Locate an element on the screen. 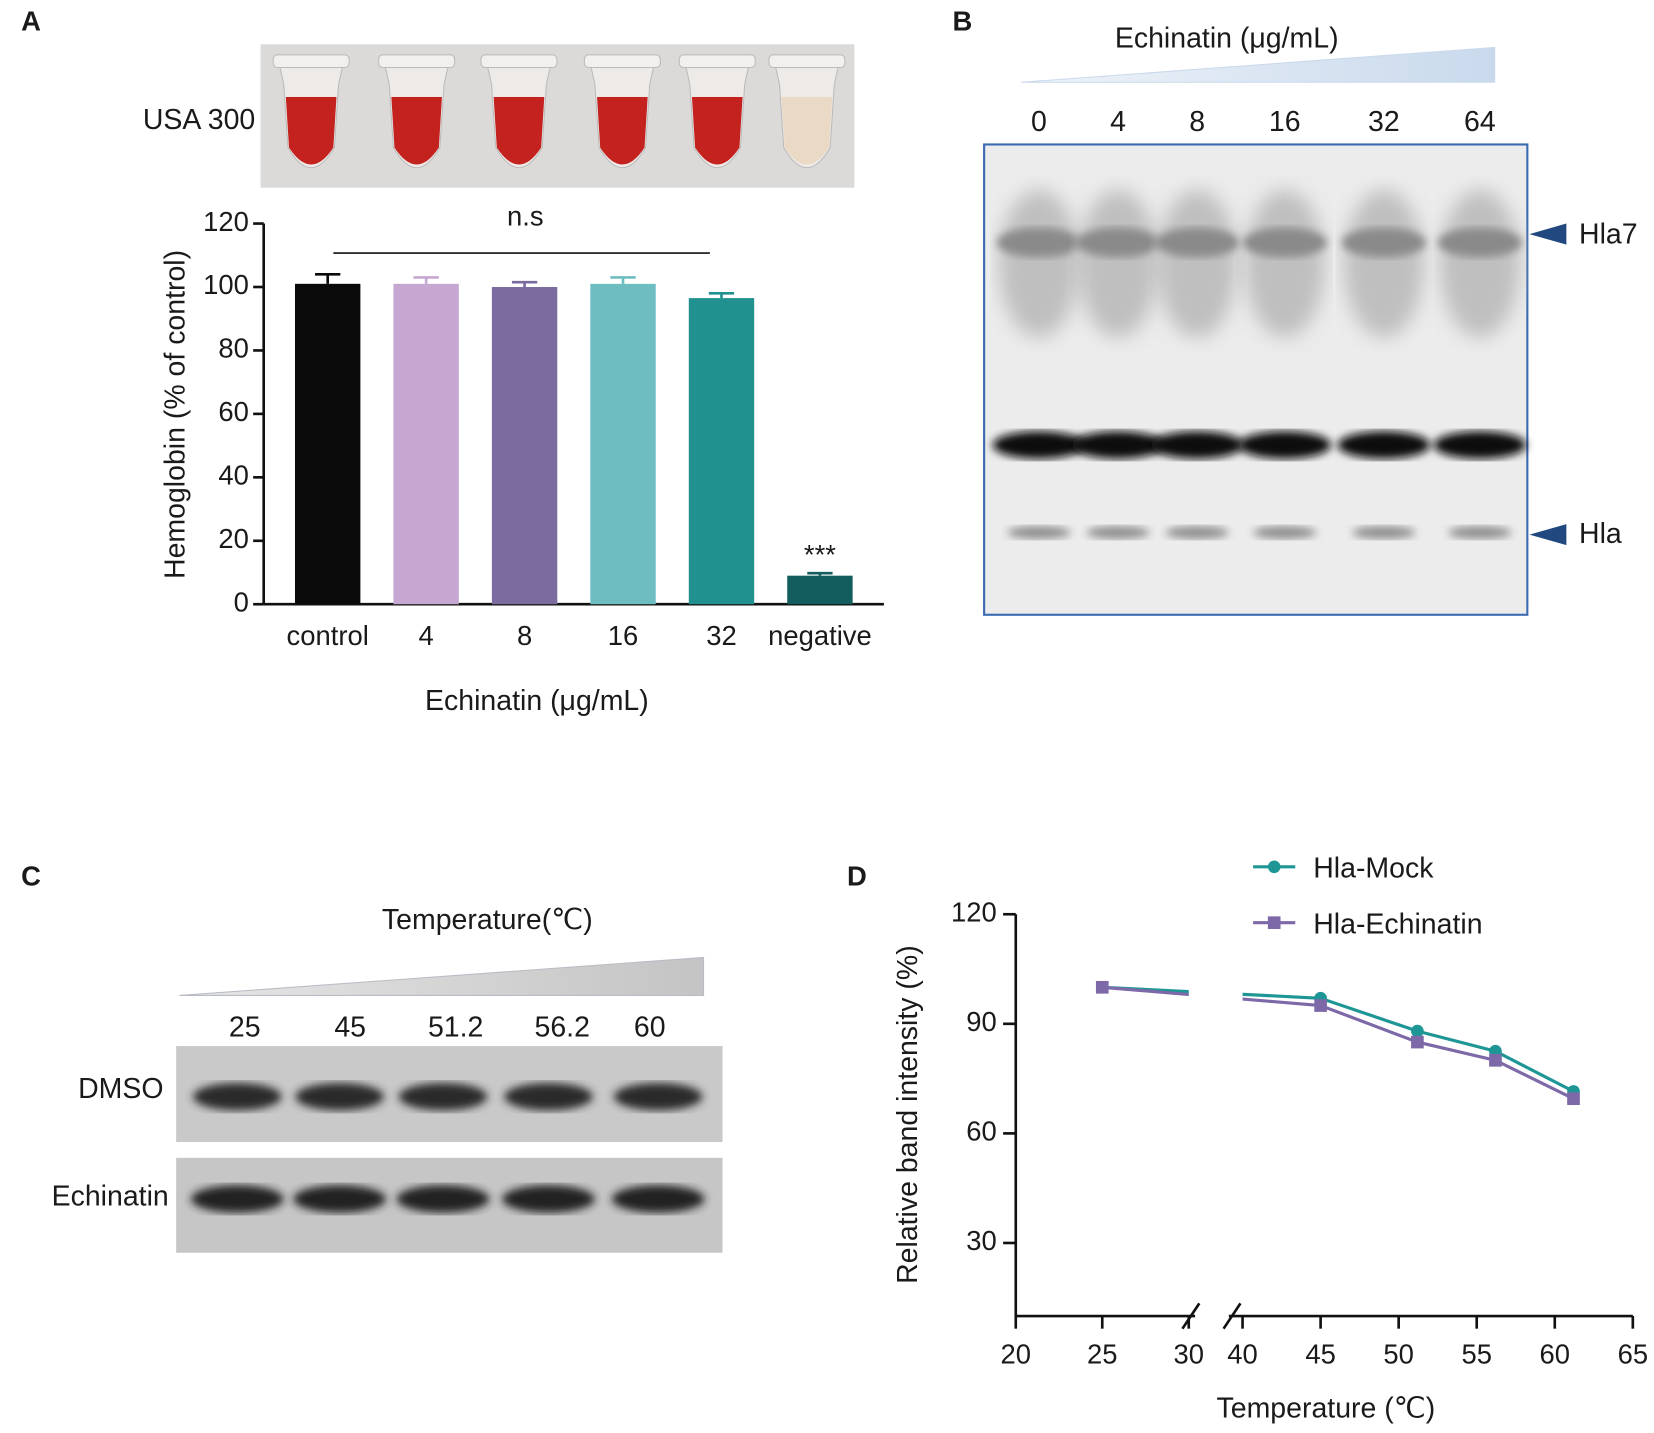 This screenshot has width=1654, height=1433. row-label: DMSO is located at coordinates (120, 1089).